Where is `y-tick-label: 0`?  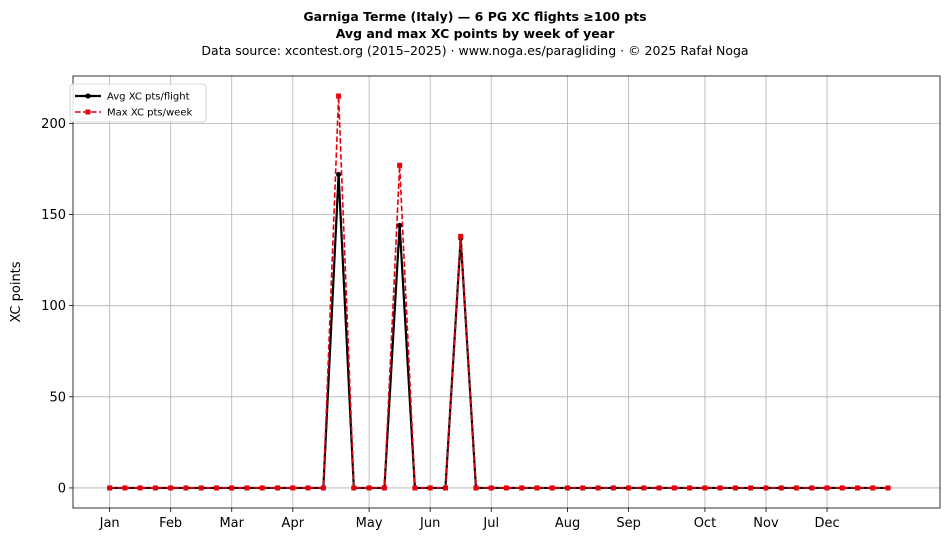
y-tick-label: 0 is located at coordinates (62, 488).